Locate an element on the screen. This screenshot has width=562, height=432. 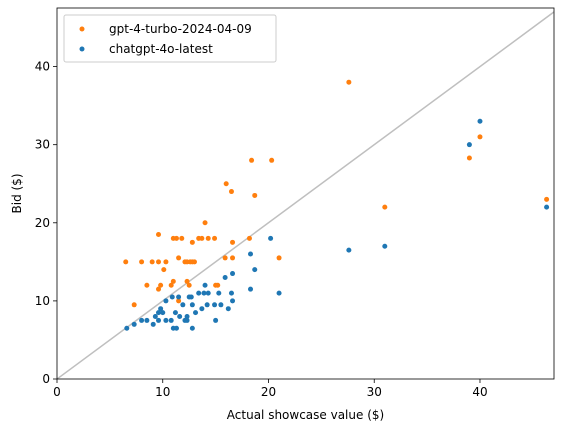
legend-box is located at coordinates (170, 38).